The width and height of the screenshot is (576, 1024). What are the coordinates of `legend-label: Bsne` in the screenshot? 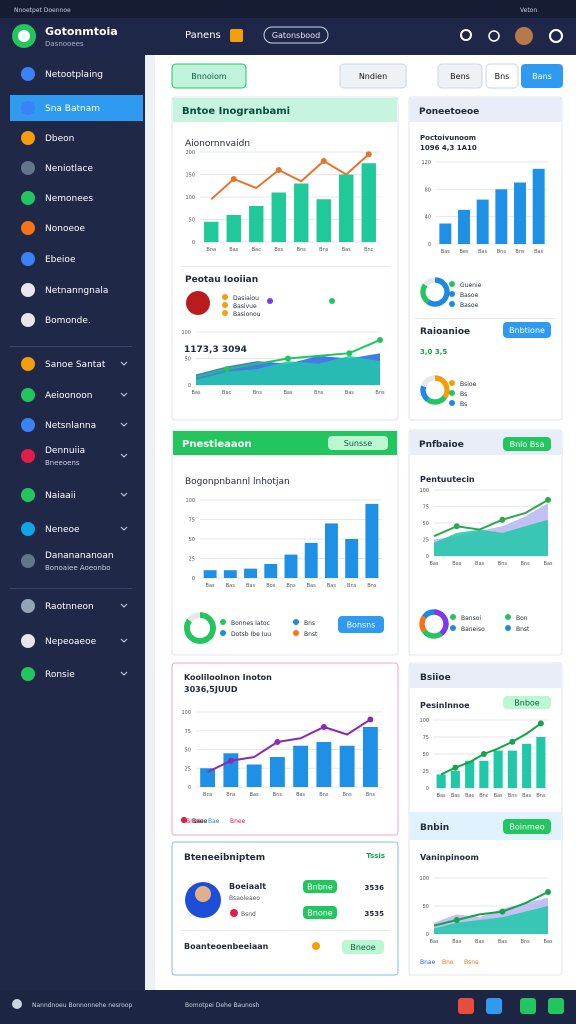 It's located at (471, 962).